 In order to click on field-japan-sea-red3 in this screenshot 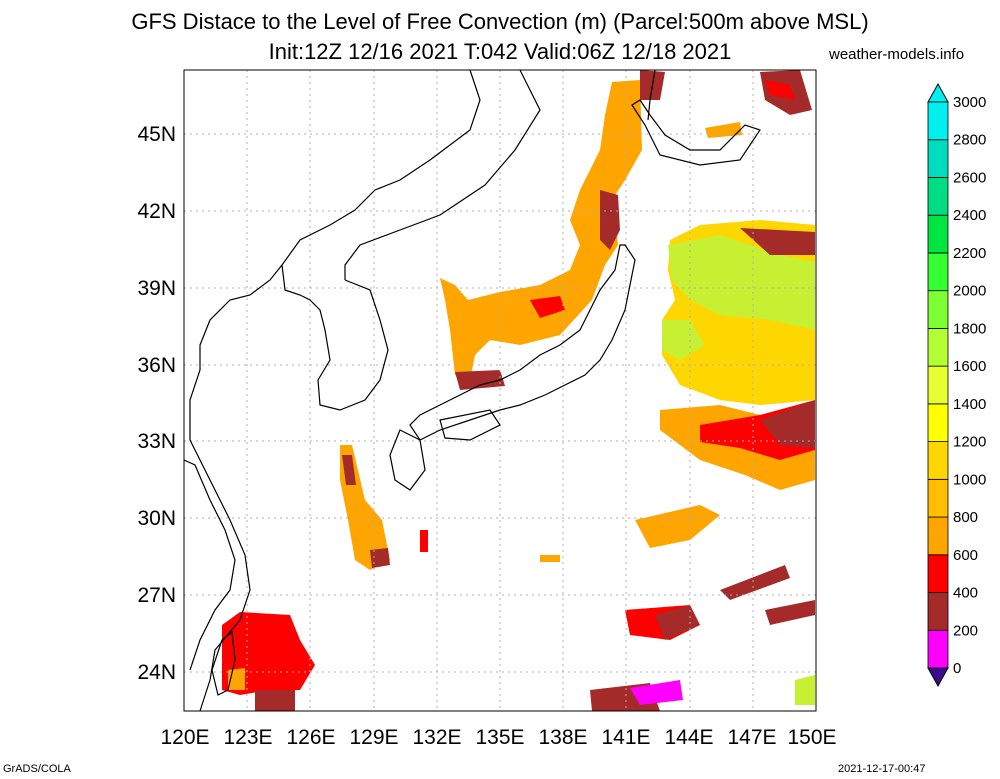, I will do `click(480, 380)`.